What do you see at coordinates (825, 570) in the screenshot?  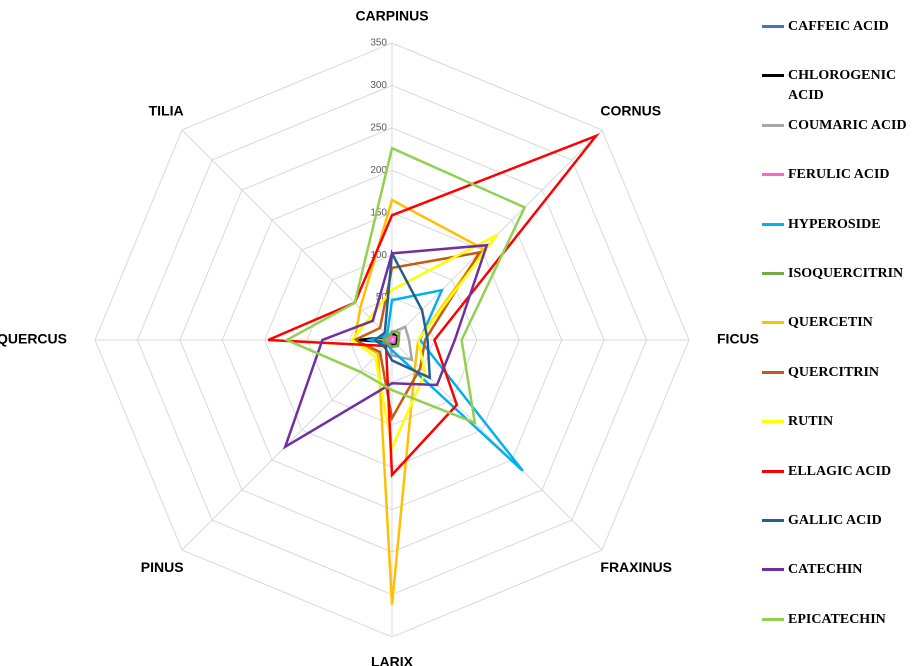 I see `legend-label: CATECHIN` at bounding box center [825, 570].